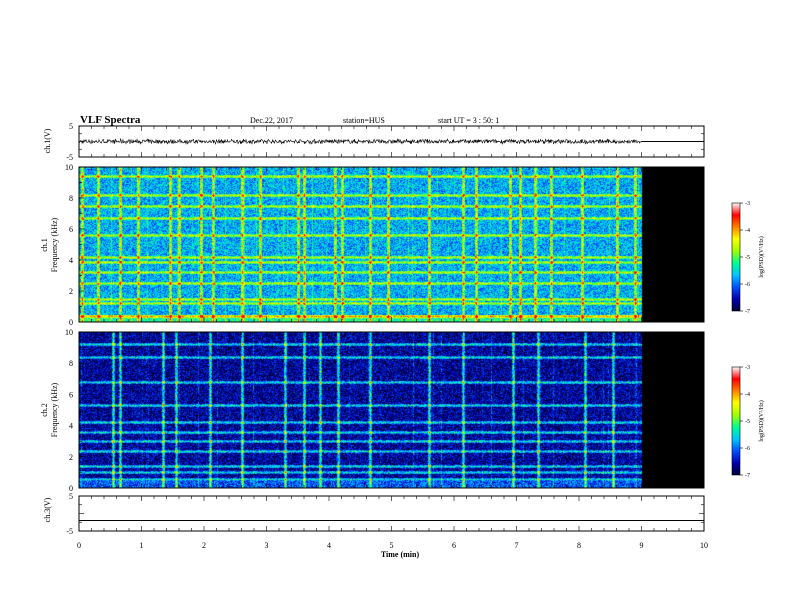 The height and width of the screenshot is (612, 792). I want to click on x-tick-label: 7, so click(517, 545).